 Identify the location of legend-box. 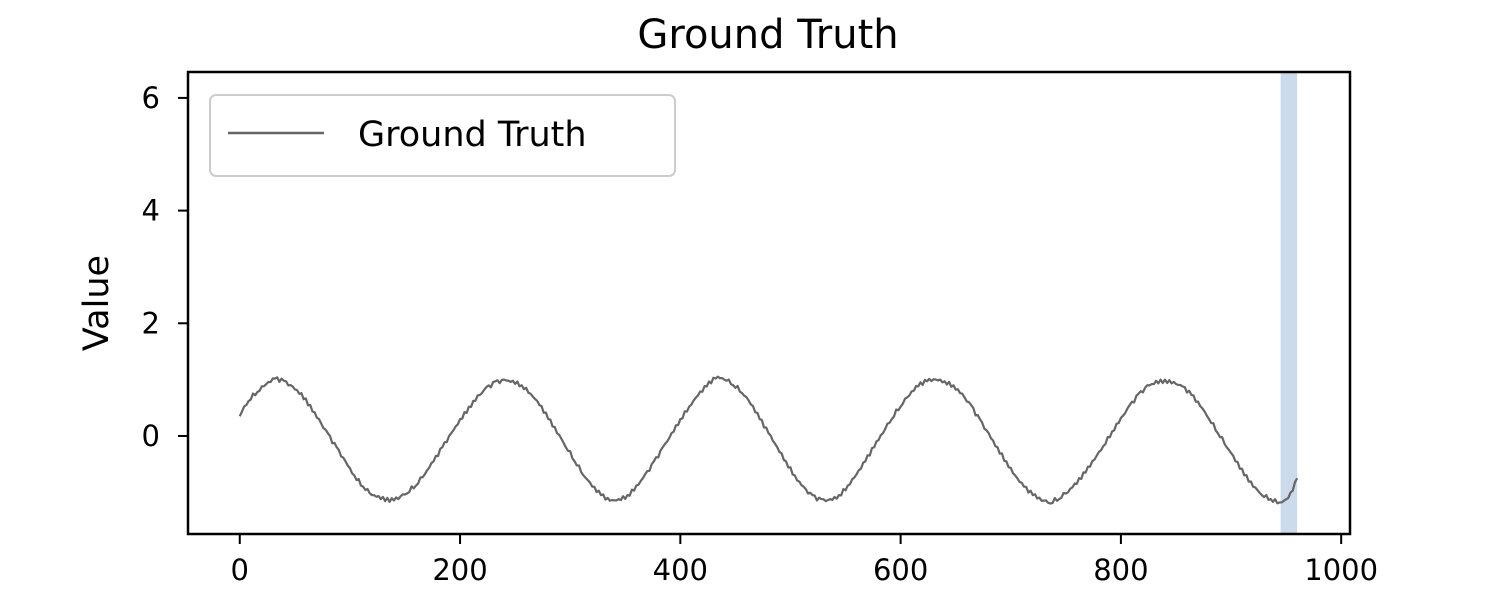
(442, 135).